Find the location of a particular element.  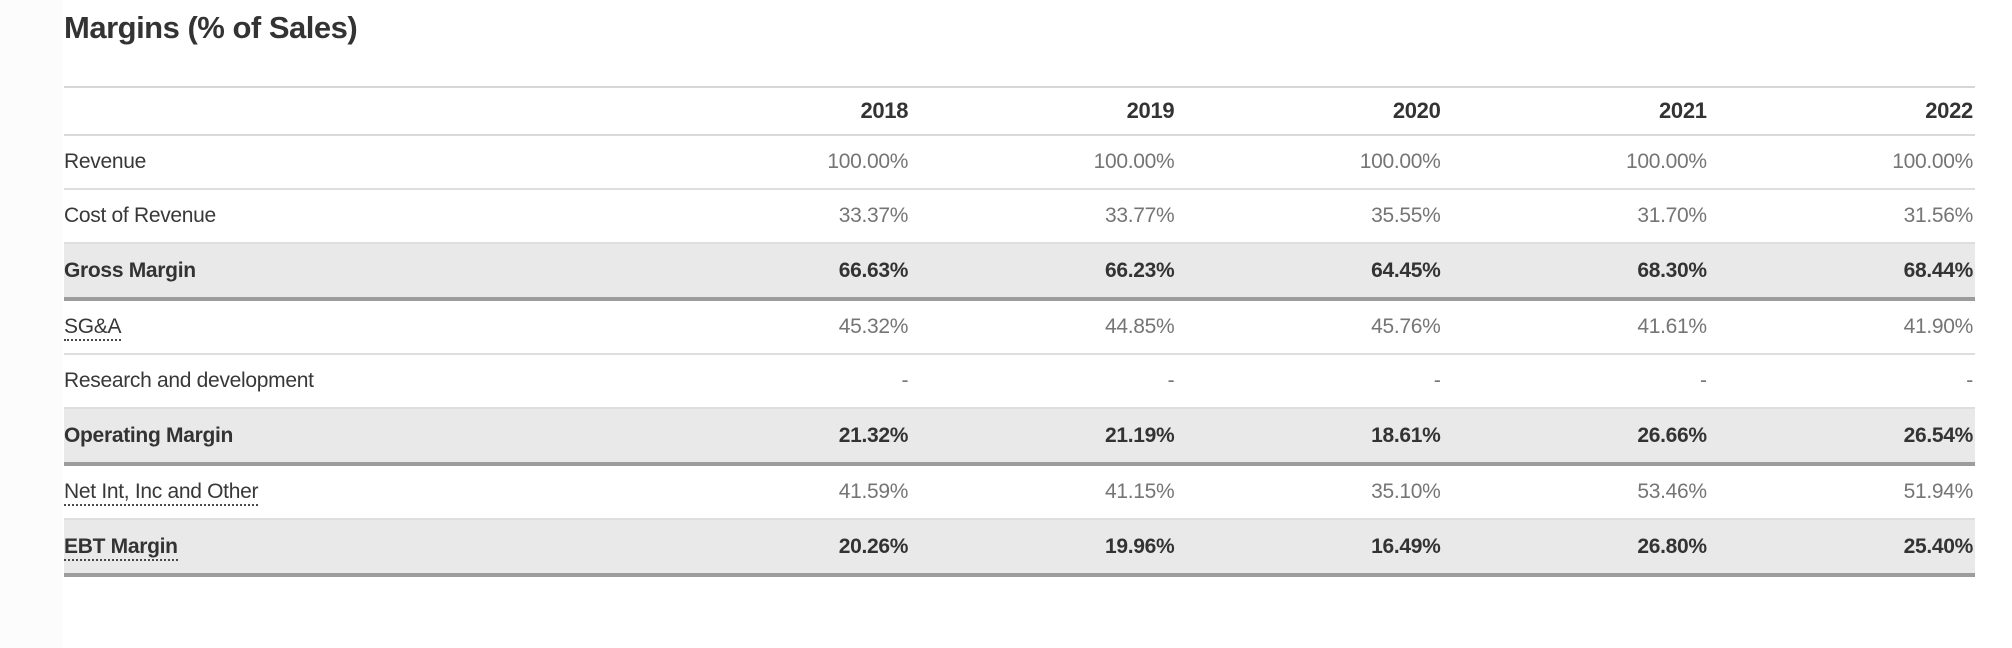

row-label: Revenue is located at coordinates (105, 161).